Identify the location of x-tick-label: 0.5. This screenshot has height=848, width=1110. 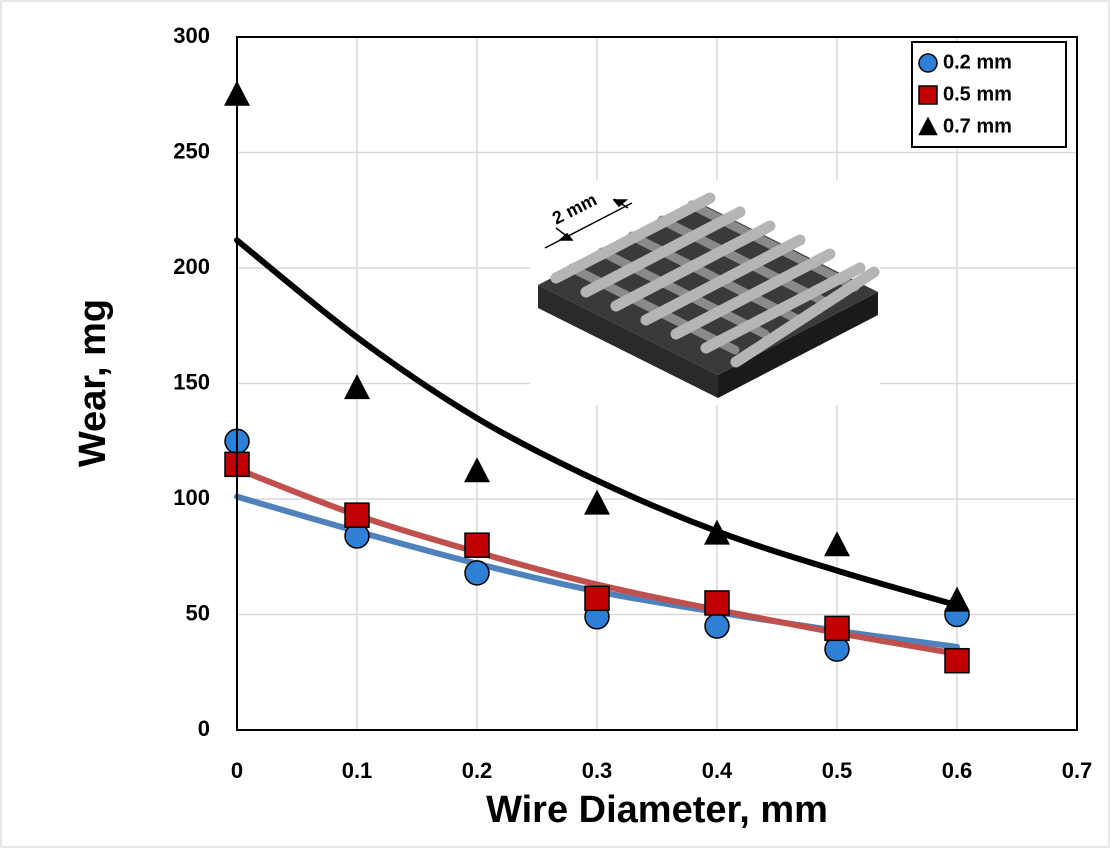
(837, 770).